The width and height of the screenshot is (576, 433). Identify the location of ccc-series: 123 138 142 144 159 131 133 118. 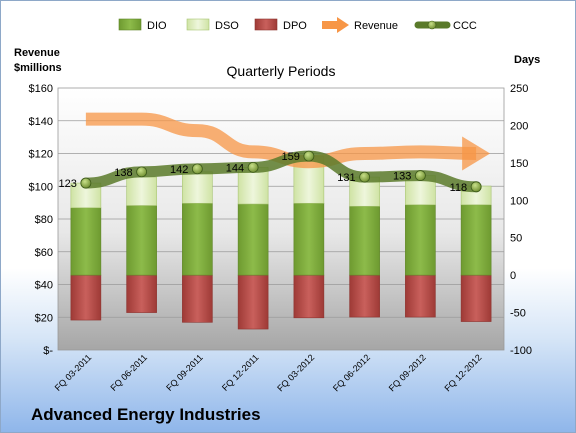
(270, 172).